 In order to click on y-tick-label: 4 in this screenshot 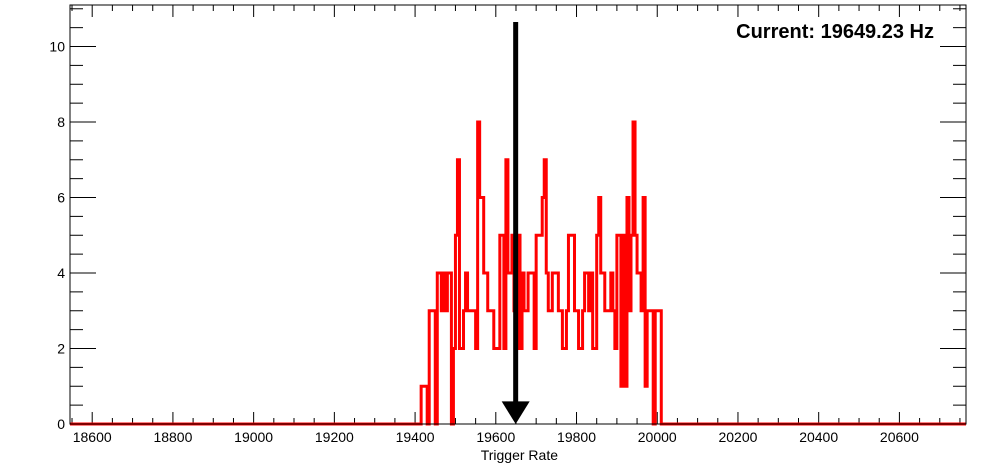, I will do `click(61, 273)`.